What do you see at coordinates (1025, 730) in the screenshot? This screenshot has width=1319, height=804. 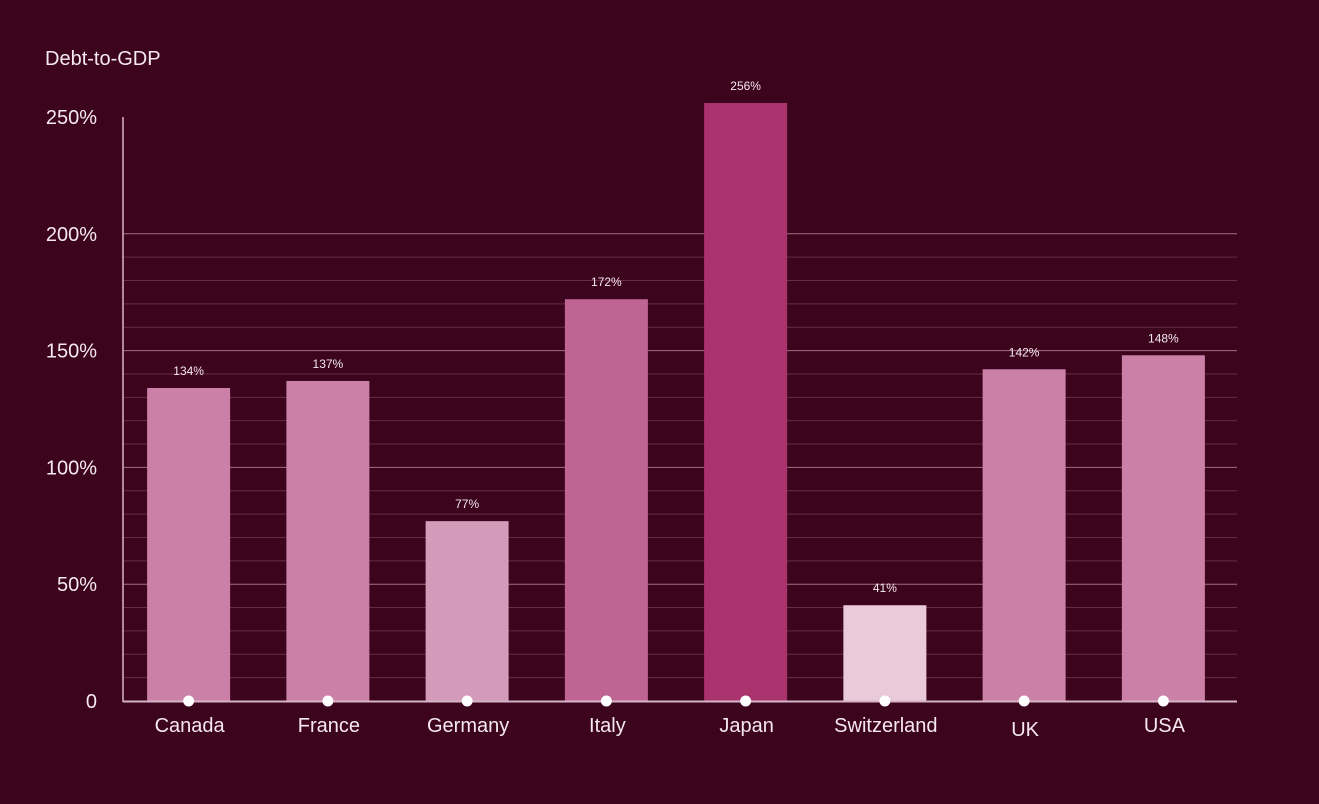 I see `x-tick-label: UK` at bounding box center [1025, 730].